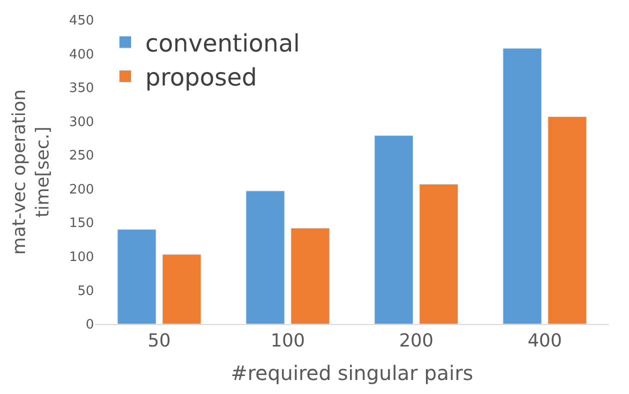 The width and height of the screenshot is (629, 394). I want to click on y-tick-label: 0, so click(90, 325).